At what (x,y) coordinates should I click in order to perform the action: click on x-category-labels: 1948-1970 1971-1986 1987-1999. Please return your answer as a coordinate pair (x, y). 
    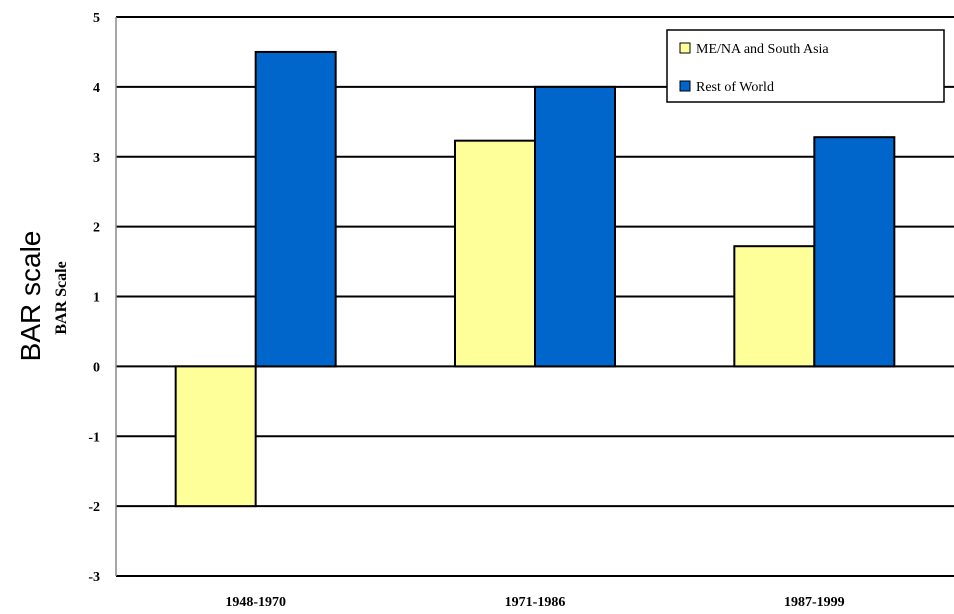
    Looking at the image, I should click on (534, 602).